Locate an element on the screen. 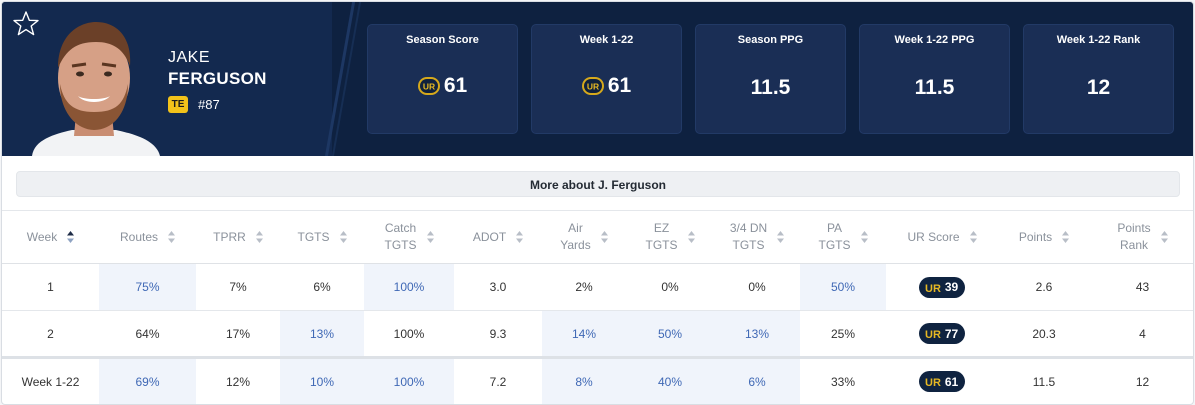  column-header-points-rank: Points Rank is located at coordinates (1141, 237).